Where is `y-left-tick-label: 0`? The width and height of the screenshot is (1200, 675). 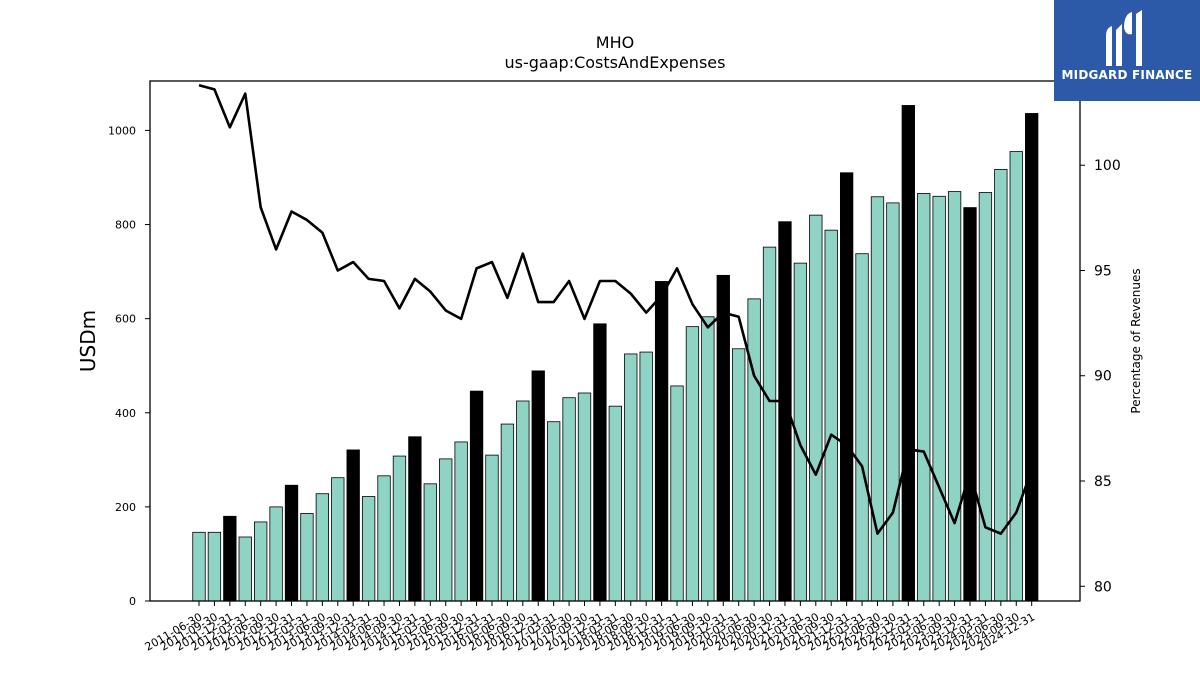
y-left-tick-label: 0 is located at coordinates (132, 601).